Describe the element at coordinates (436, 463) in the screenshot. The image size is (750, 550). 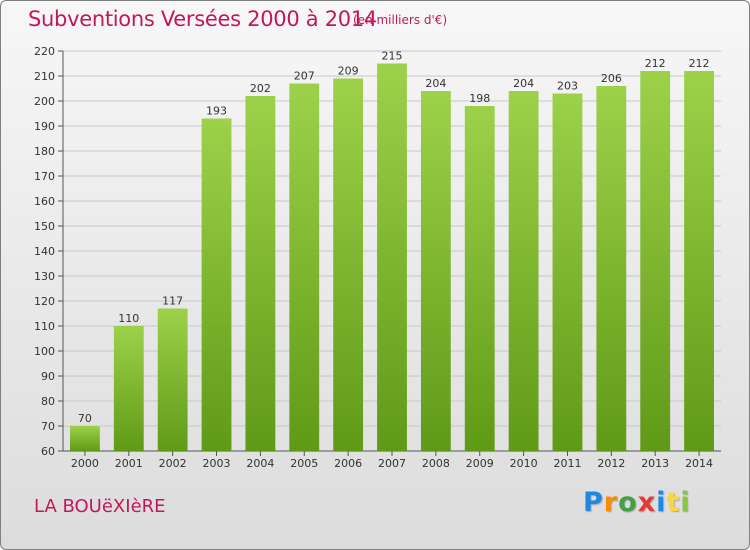
I see `x-tick-label: 2008` at that location.